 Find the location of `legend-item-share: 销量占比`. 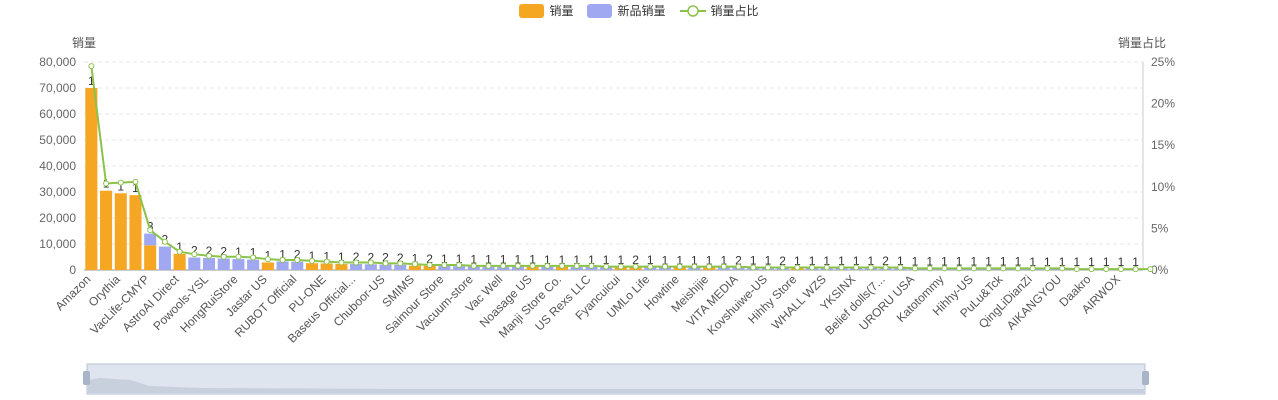

legend-item-share: 销量占比 is located at coordinates (719, 10).